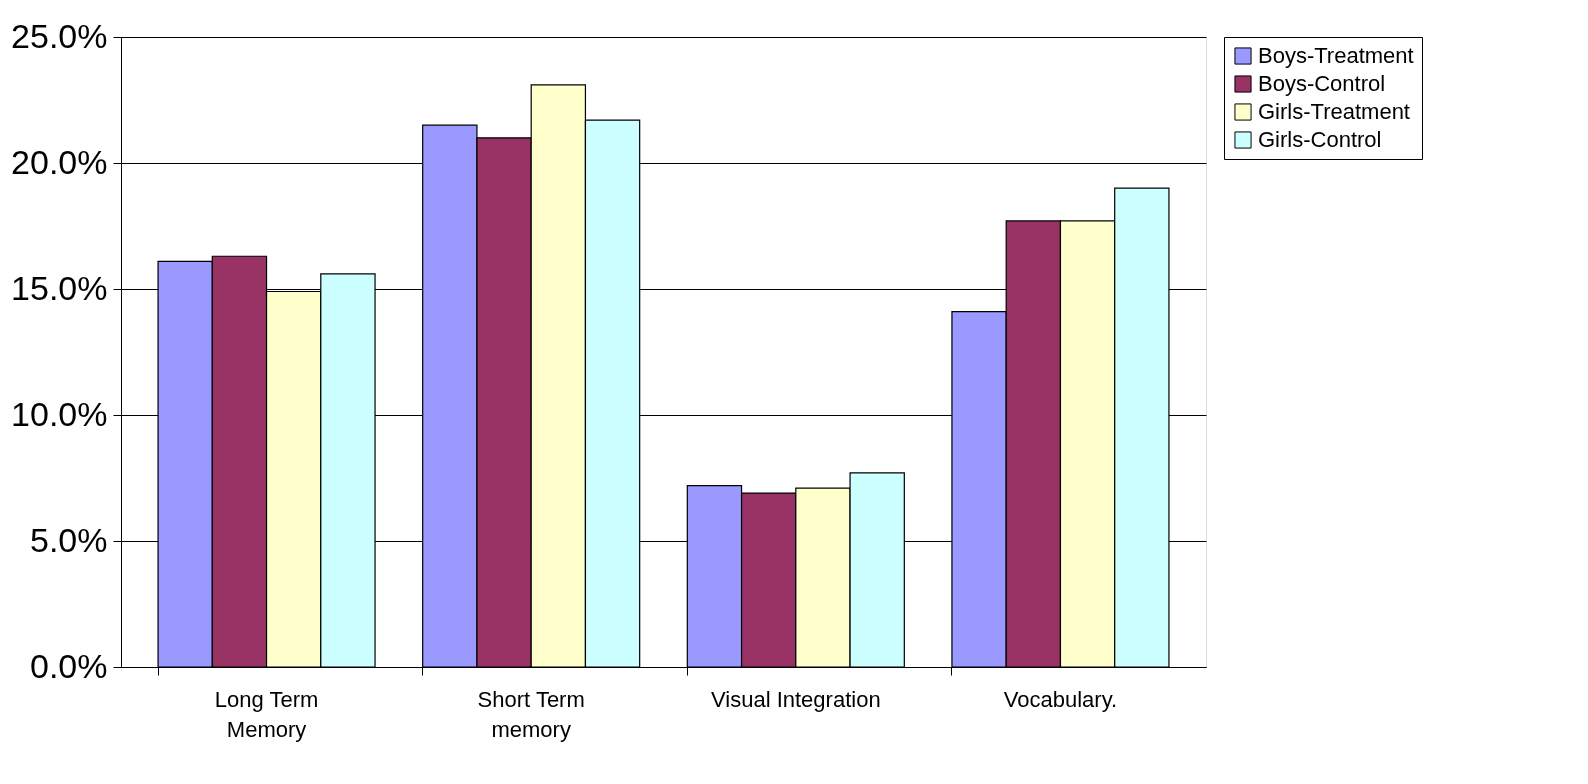 This screenshot has height=784, width=1588. Describe the element at coordinates (59, 287) in the screenshot. I see `y-tick-label: 15.0%` at that location.